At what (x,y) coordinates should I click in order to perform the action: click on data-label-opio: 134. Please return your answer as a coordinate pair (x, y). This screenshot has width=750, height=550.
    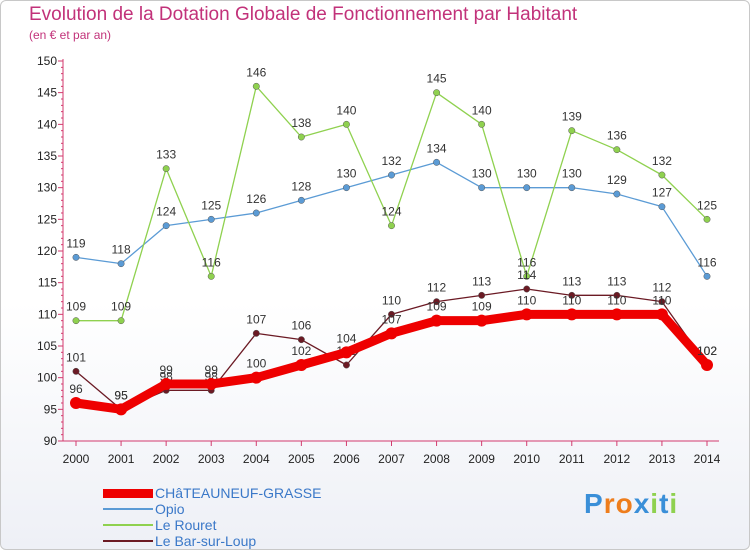
    Looking at the image, I should click on (437, 148).